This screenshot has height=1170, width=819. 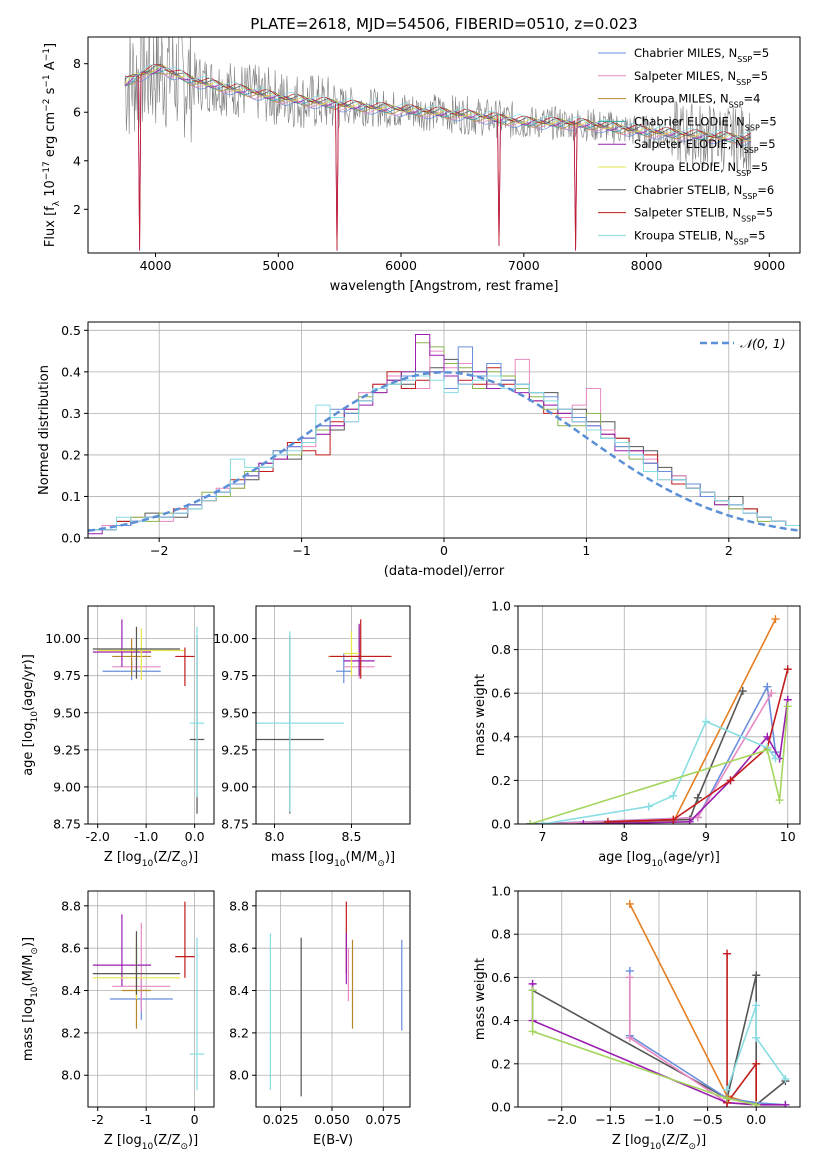 I want to click on legend-label: Salpeter MILES, NSSP=5, so click(x=701, y=78).